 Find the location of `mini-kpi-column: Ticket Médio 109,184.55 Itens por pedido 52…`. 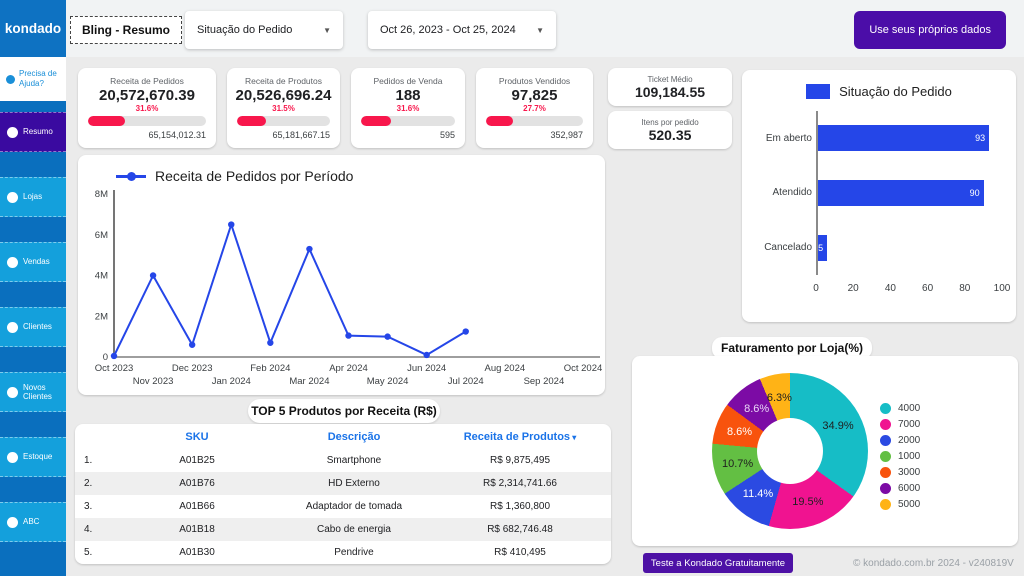

mini-kpi-column: Ticket Médio 109,184.55 Itens por pedido 52… is located at coordinates (670, 108).